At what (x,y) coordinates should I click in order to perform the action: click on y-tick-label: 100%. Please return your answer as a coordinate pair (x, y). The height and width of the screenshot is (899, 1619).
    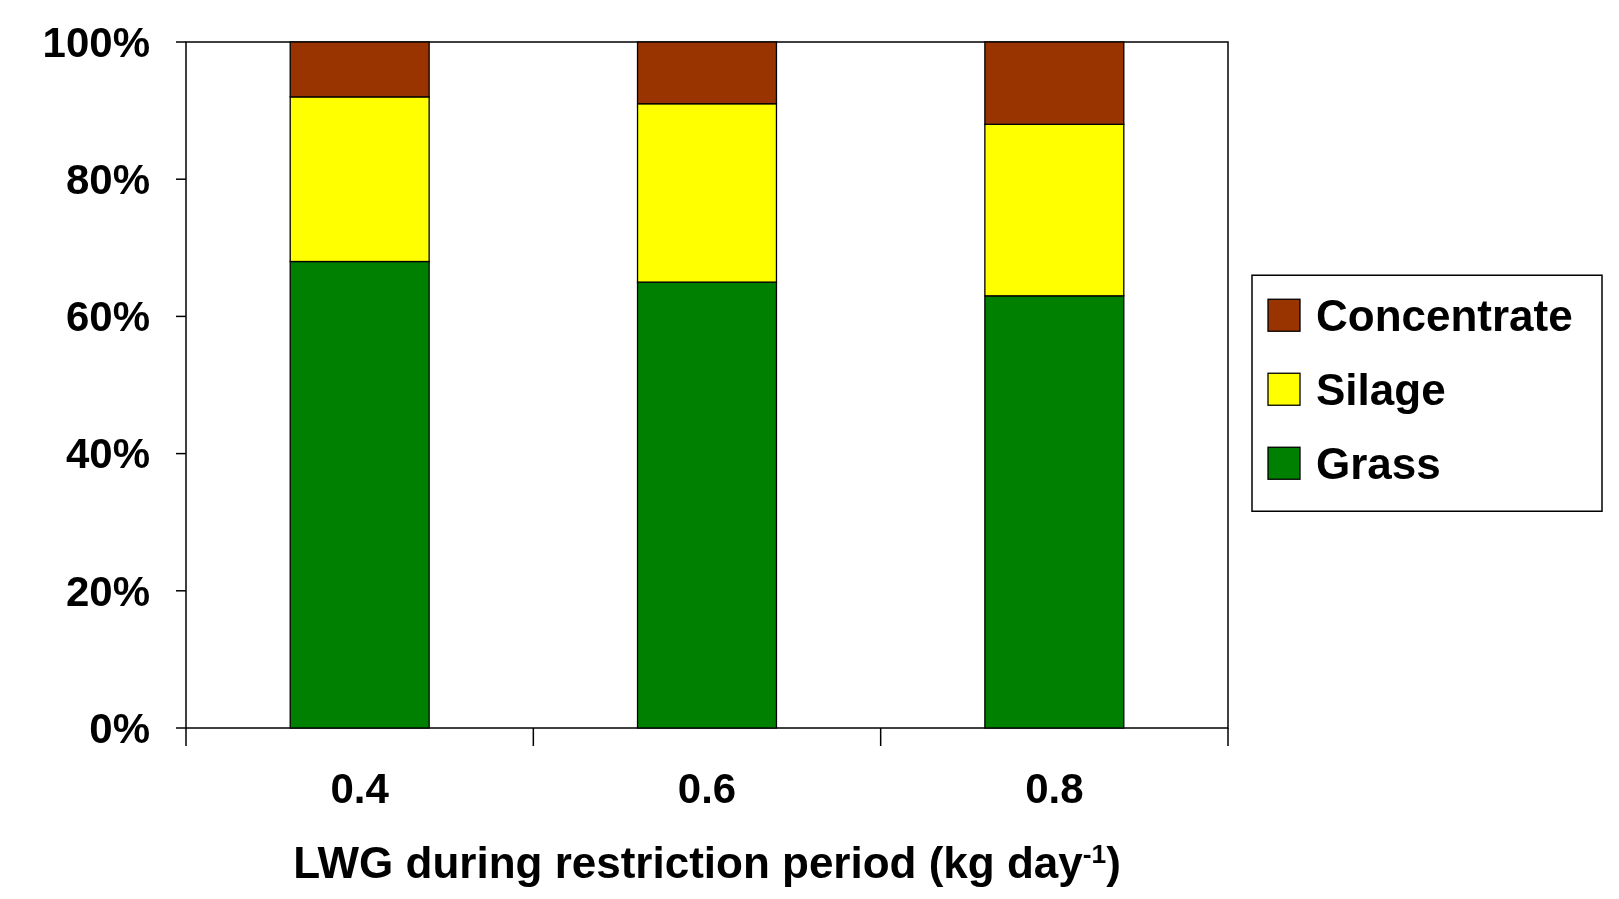
    Looking at the image, I should click on (96, 42).